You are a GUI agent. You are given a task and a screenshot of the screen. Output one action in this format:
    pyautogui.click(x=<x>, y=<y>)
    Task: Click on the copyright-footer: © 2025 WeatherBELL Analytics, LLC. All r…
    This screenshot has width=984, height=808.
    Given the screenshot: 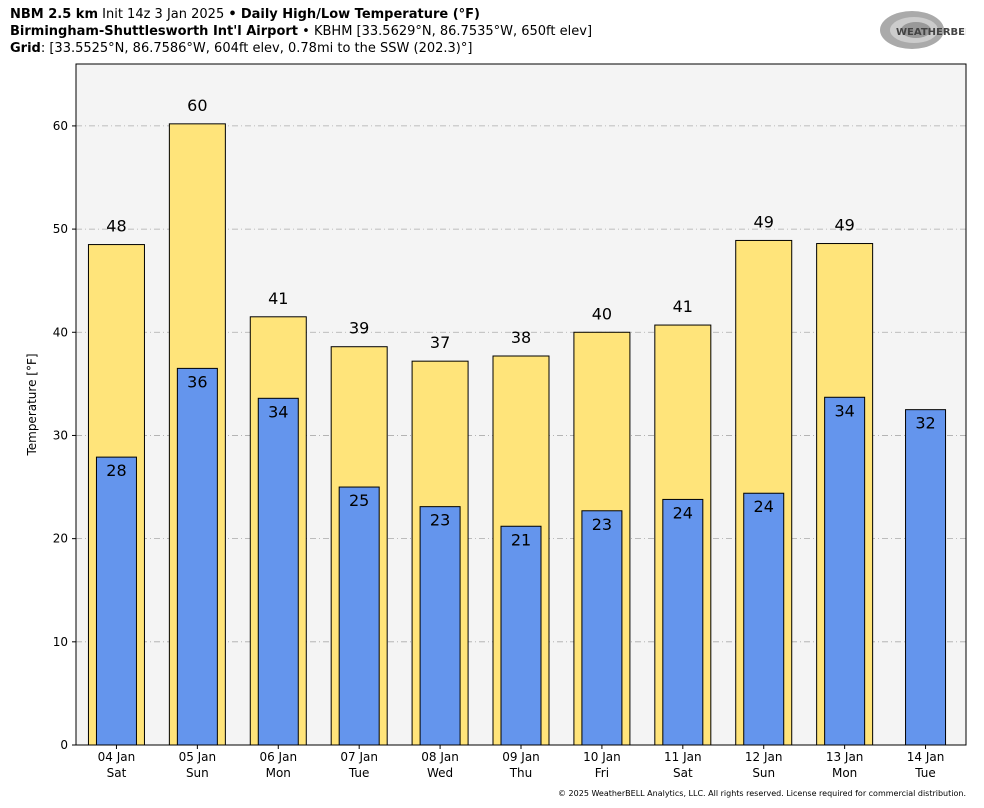 What is the action you would take?
    pyautogui.click(x=762, y=793)
    